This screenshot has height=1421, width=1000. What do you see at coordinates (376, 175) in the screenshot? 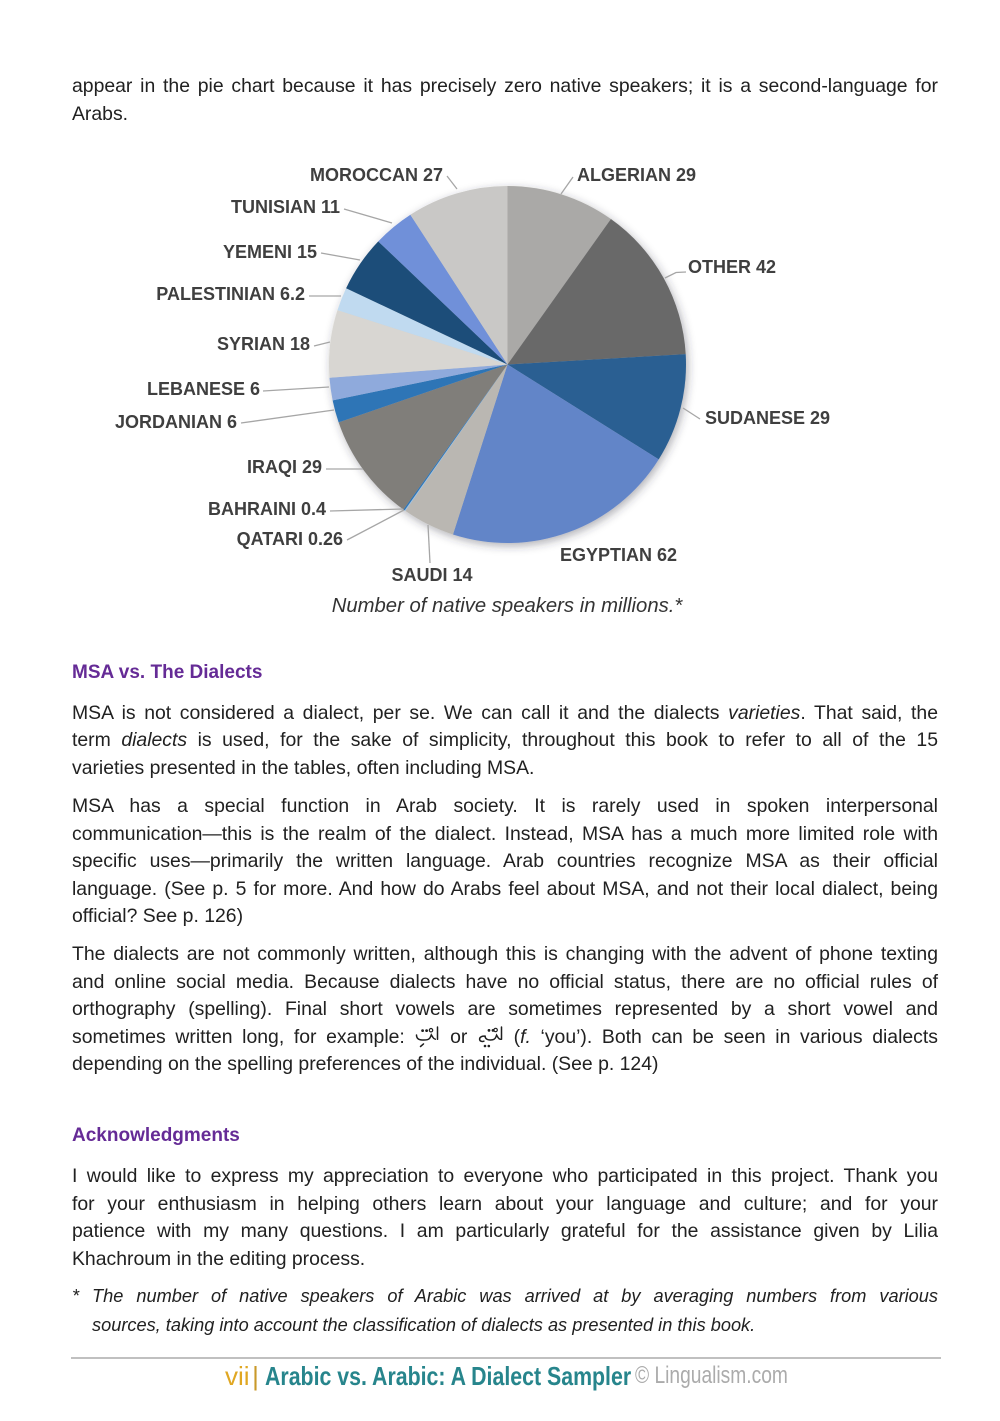
I see `svg-text: MOROCCAN 27` at bounding box center [376, 175].